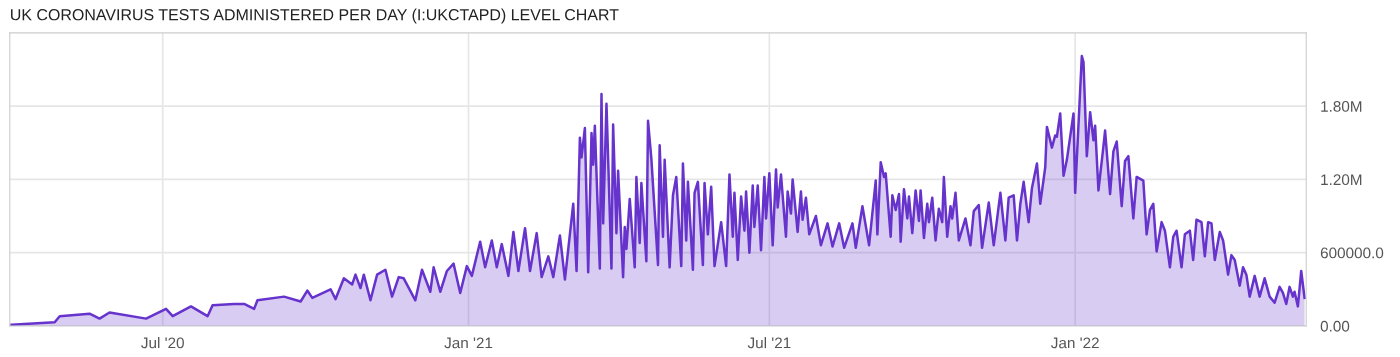 This screenshot has width=1400, height=357. Describe the element at coordinates (1335, 326) in the screenshot. I see `y-tick-label: 0.00` at that location.